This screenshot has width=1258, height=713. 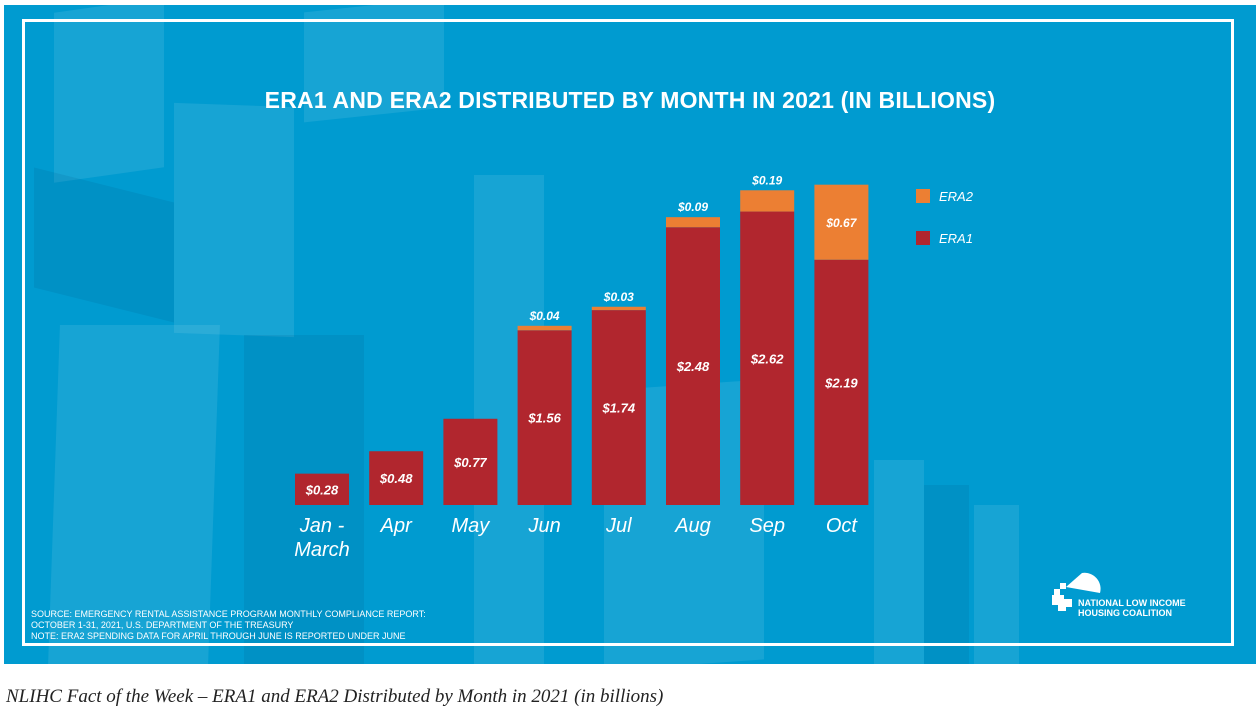 I want to click on chart-legend: ERA2 ERA1, so click(x=944, y=231).